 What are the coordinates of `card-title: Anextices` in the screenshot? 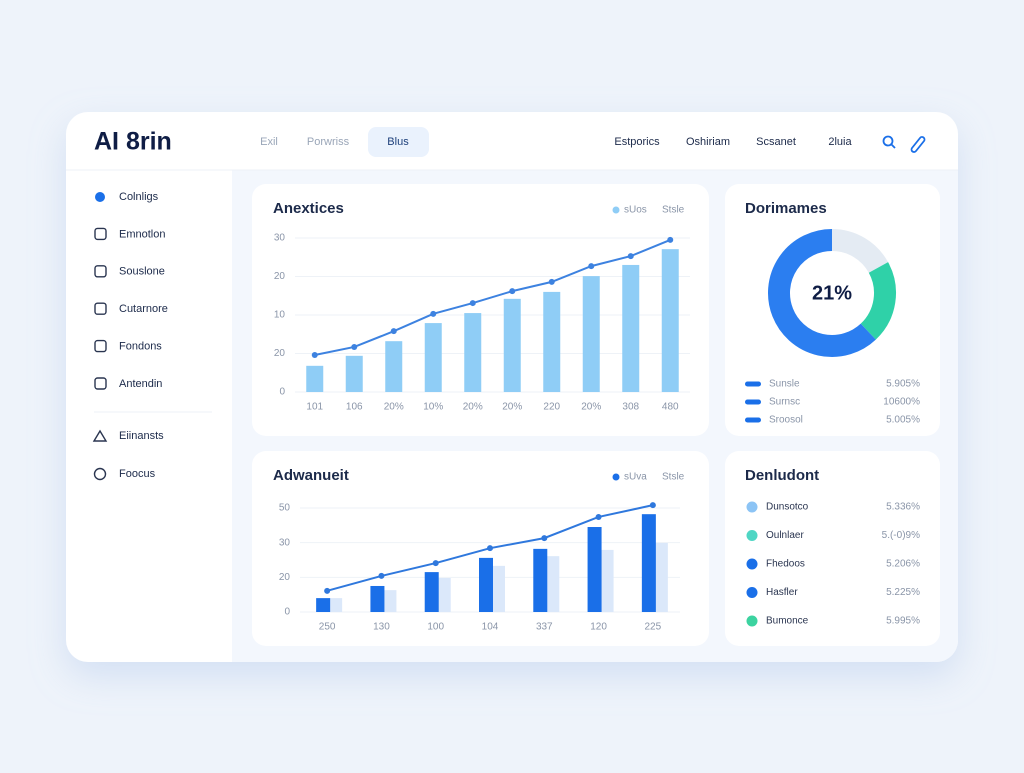 It's located at (308, 208).